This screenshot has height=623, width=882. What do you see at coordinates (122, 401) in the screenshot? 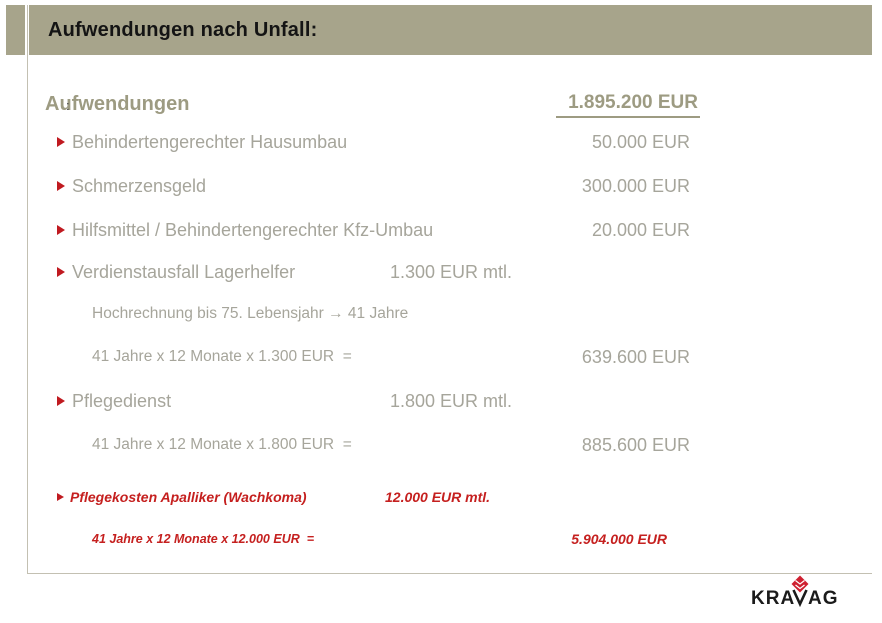
I see `item-label: Pflegedienst` at bounding box center [122, 401].